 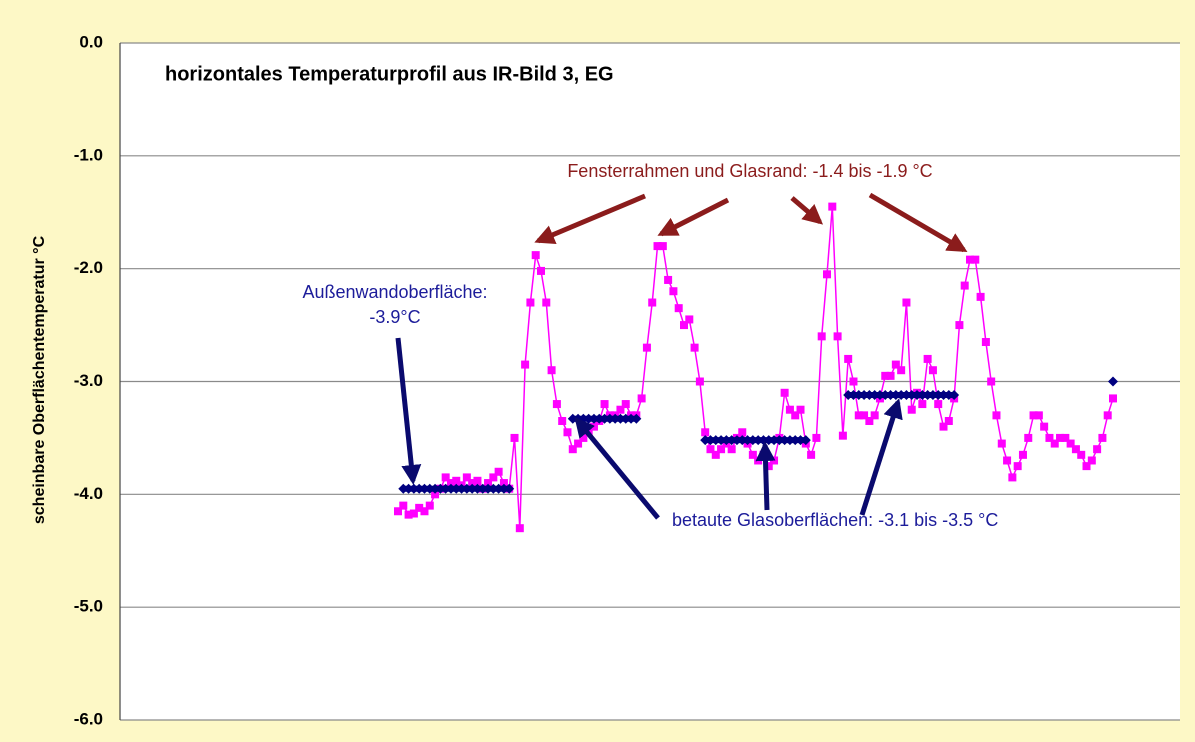 I want to click on y-axis-label: scheinbare Oberflächentemperatur °C, so click(x=39, y=379).